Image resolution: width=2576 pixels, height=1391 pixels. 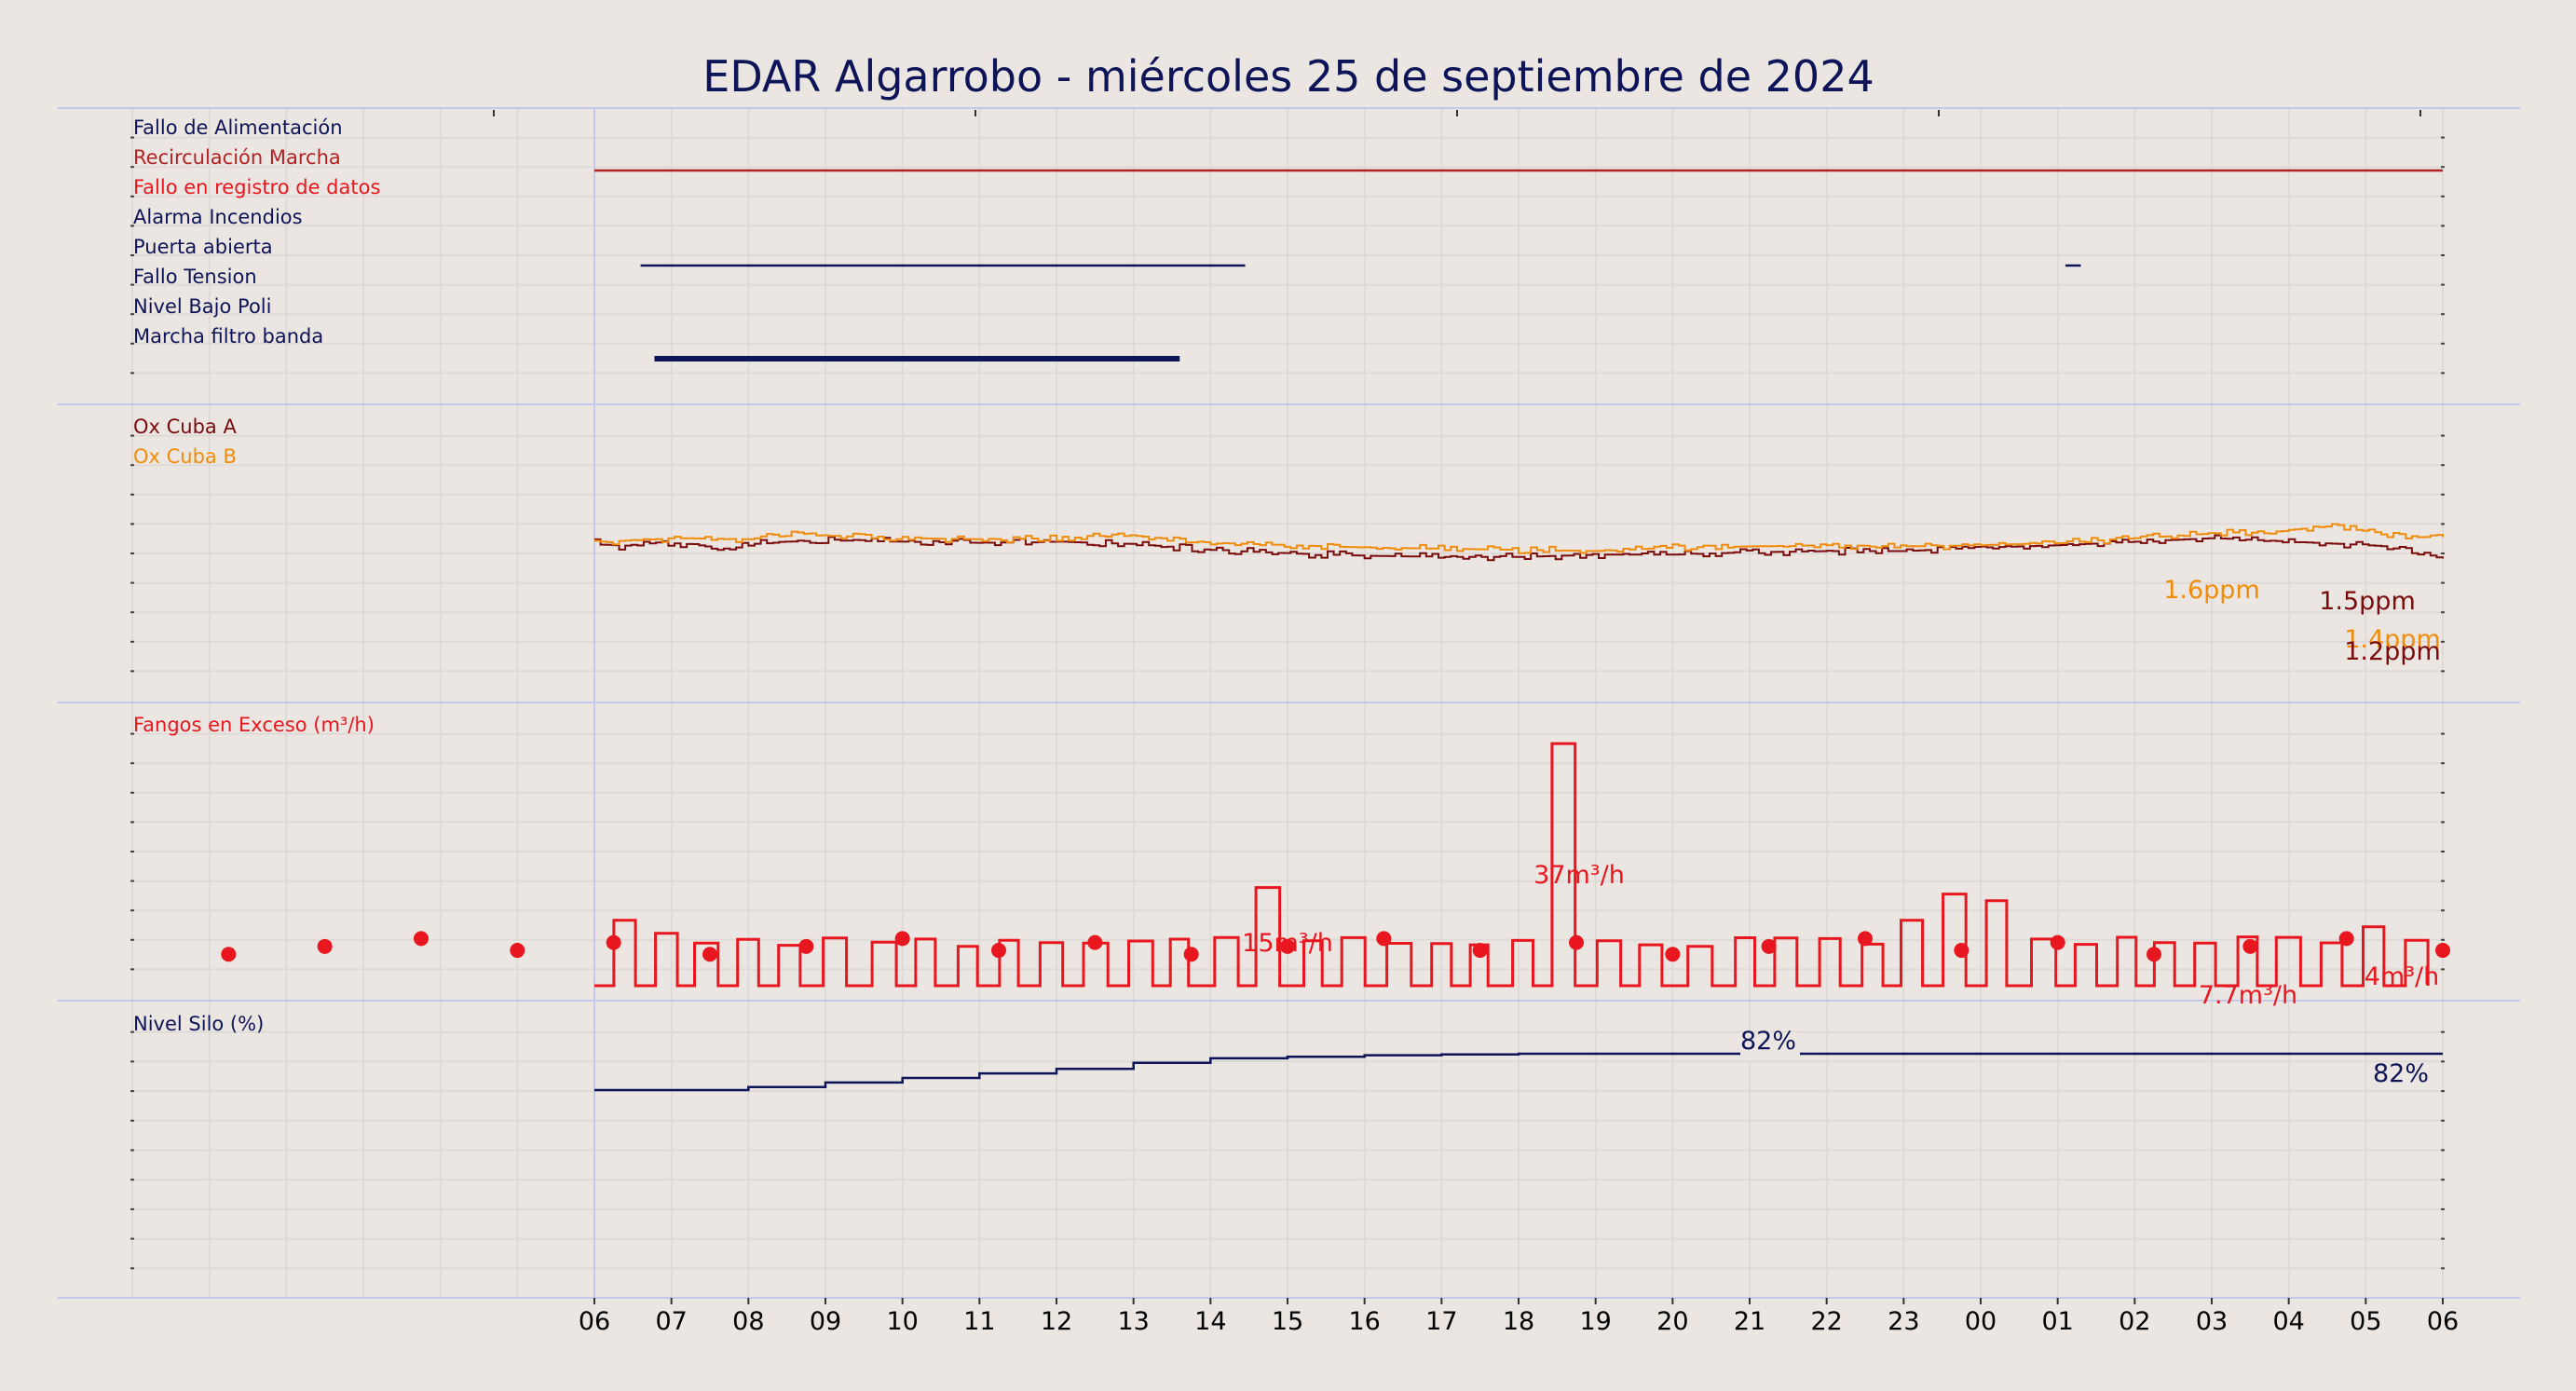 What do you see at coordinates (1364, 1321) in the screenshot?
I see `x-tick-label: 16` at bounding box center [1364, 1321].